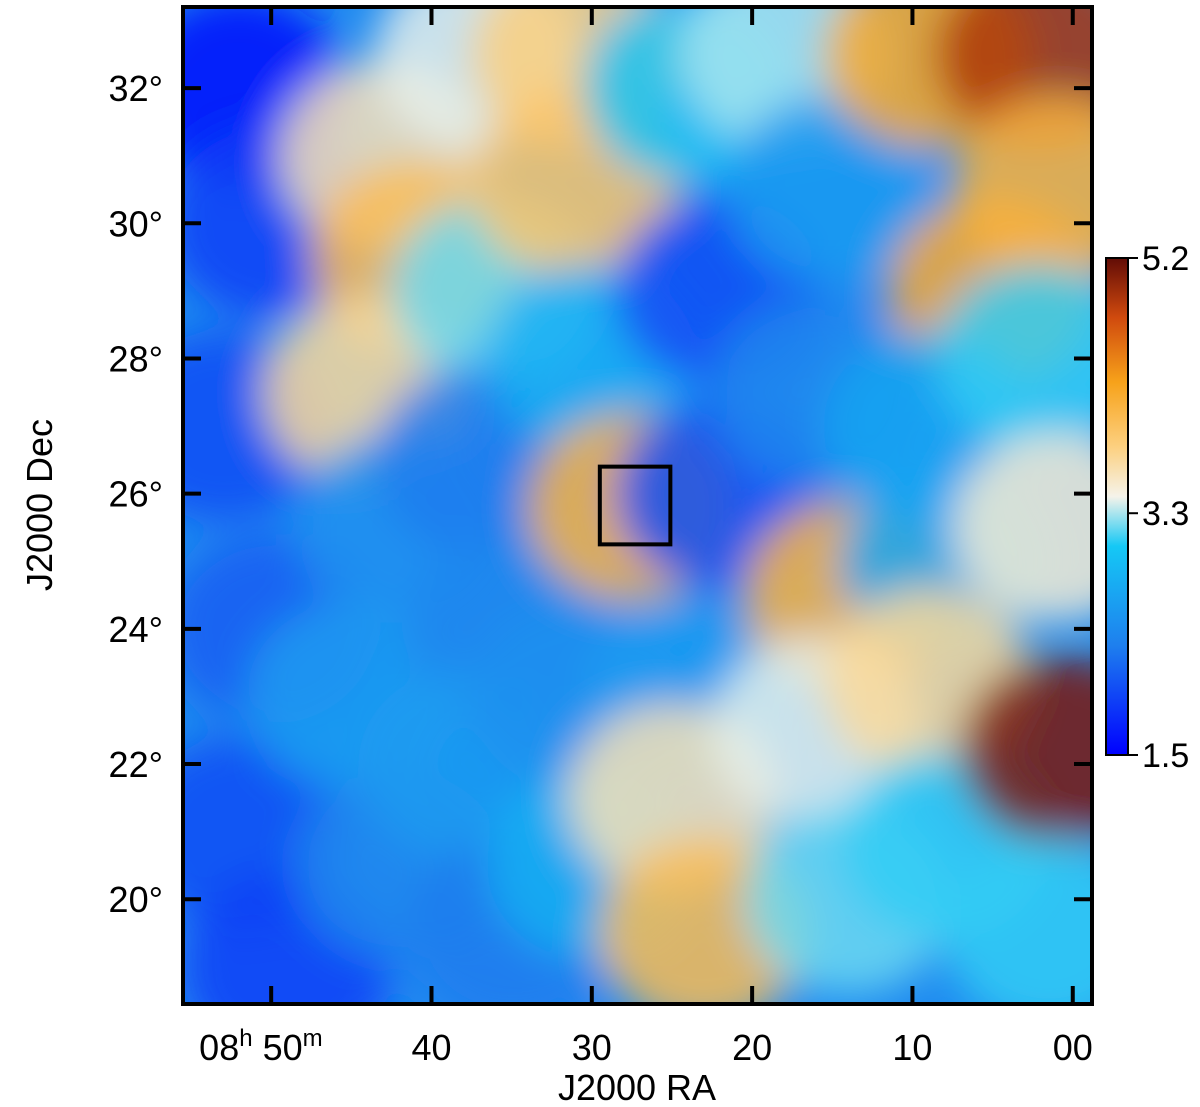 This screenshot has height=1107, width=1200. What do you see at coordinates (1165, 259) in the screenshot?
I see `colorbar-tick-label: 5.2` at bounding box center [1165, 259].